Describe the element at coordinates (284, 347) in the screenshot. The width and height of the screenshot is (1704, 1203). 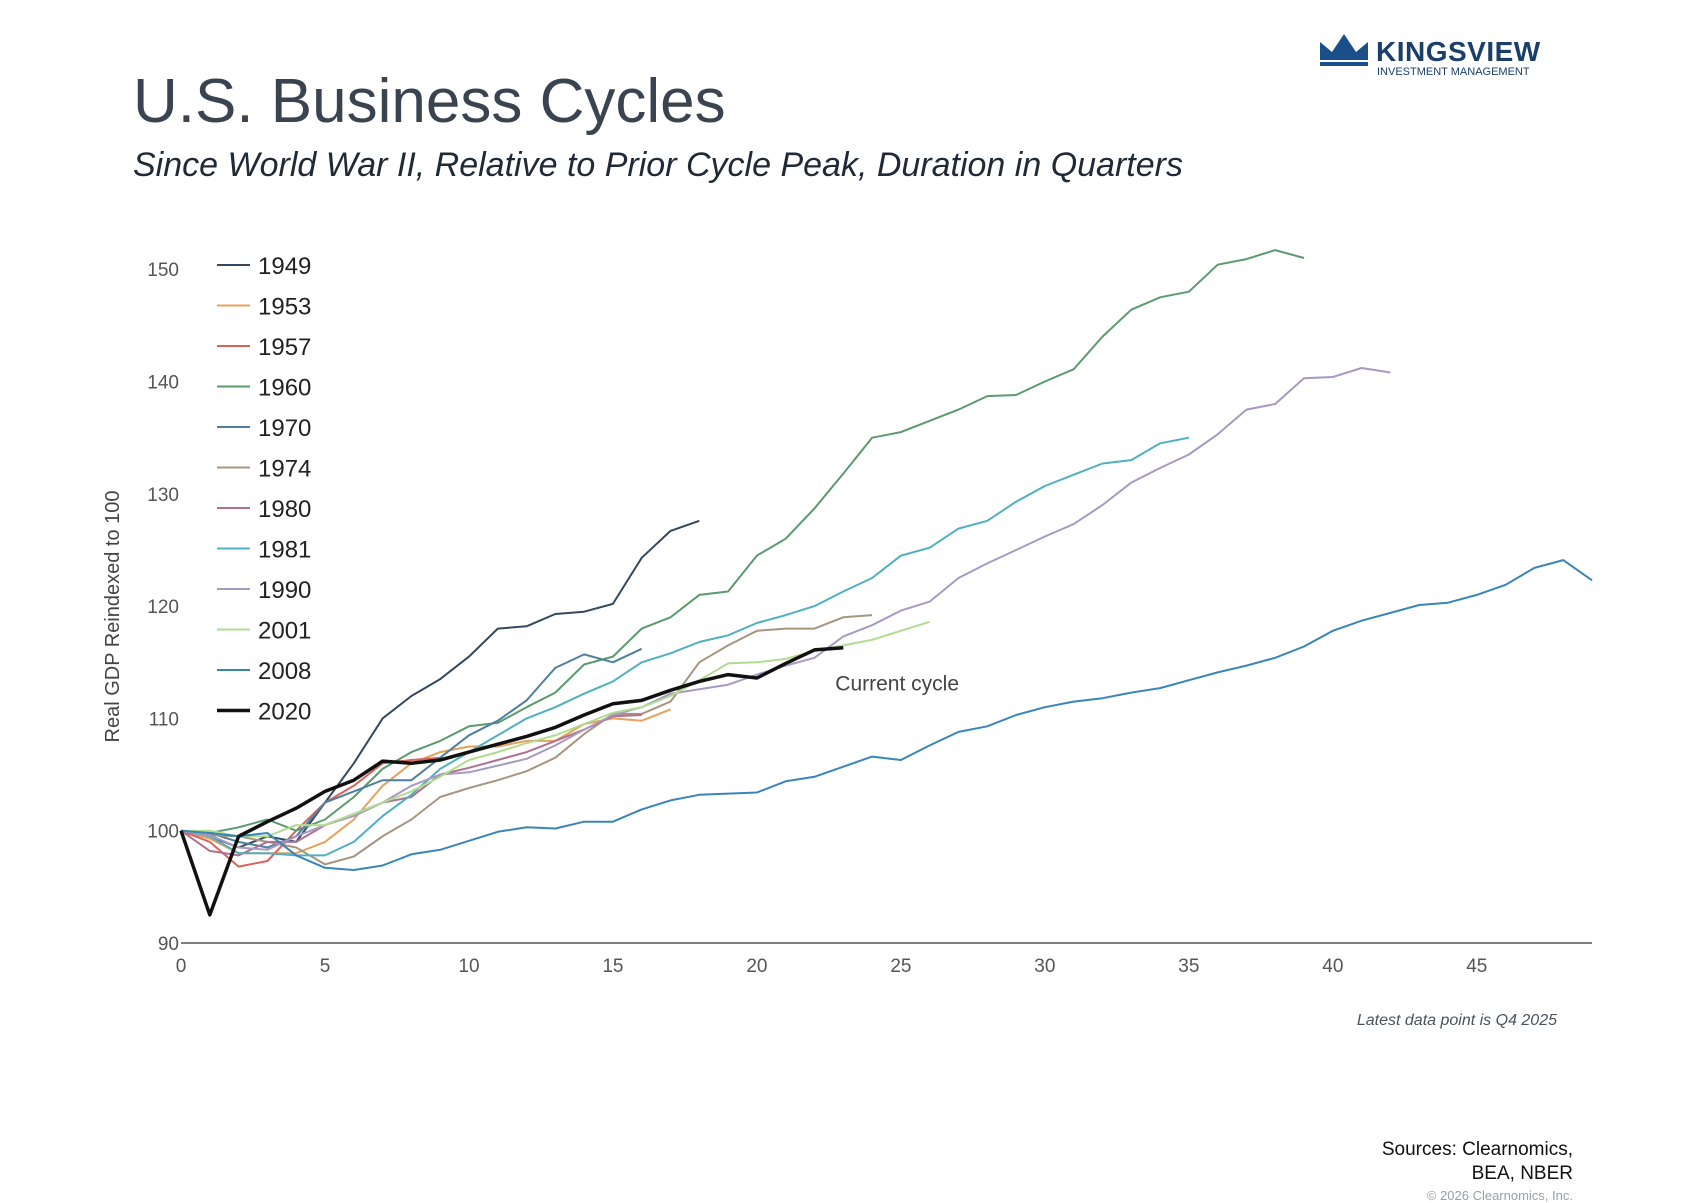
I see `legend-label-1957: 1957` at that location.